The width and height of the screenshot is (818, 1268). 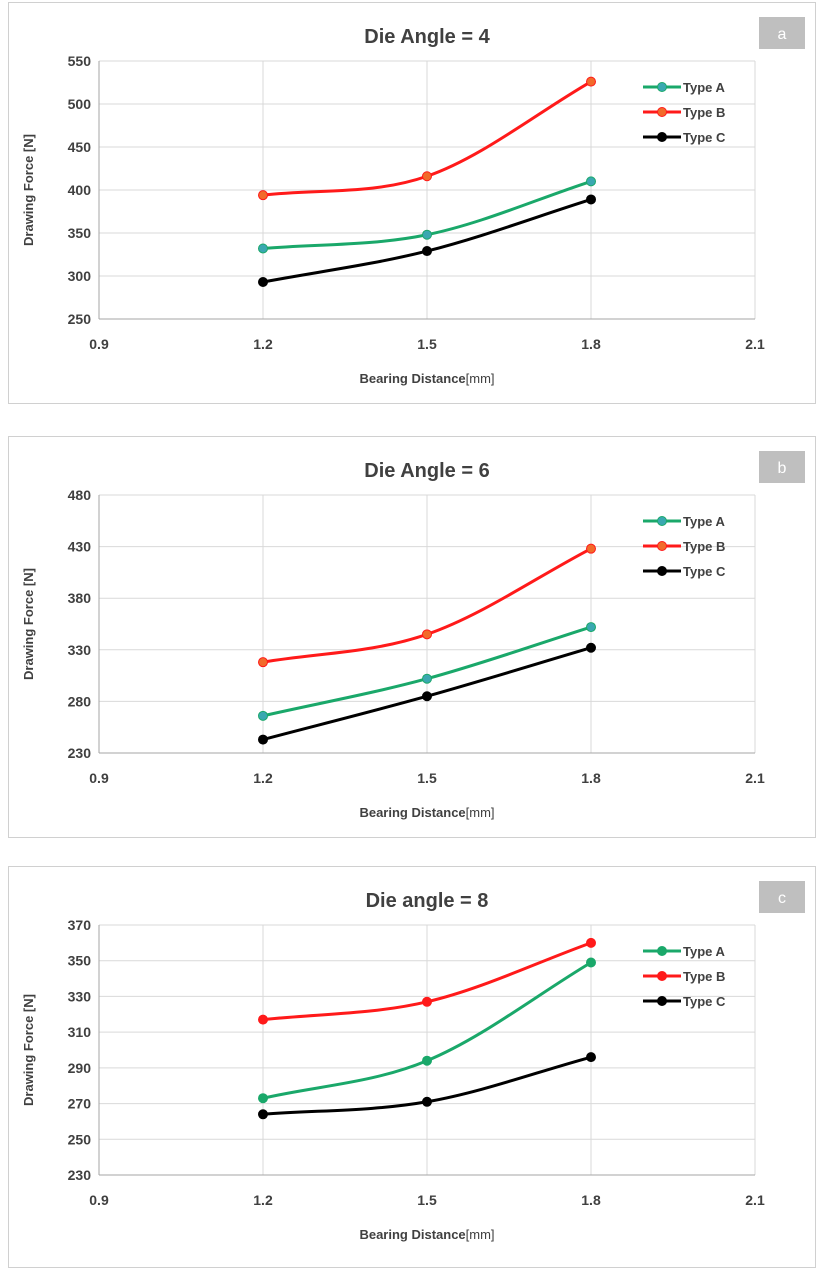 I want to click on chart-title: Die Angle = 6, so click(x=426, y=471).